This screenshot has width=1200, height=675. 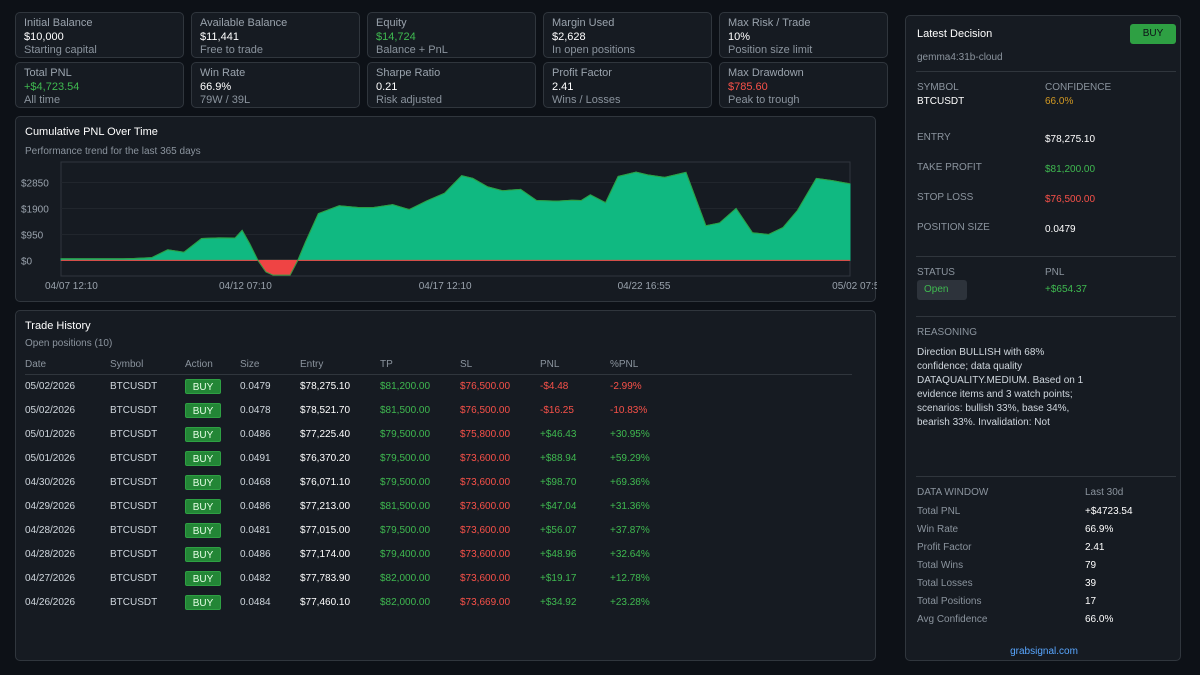 What do you see at coordinates (91, 132) in the screenshot?
I see `chart-title: Cumulative PNL Over Time` at bounding box center [91, 132].